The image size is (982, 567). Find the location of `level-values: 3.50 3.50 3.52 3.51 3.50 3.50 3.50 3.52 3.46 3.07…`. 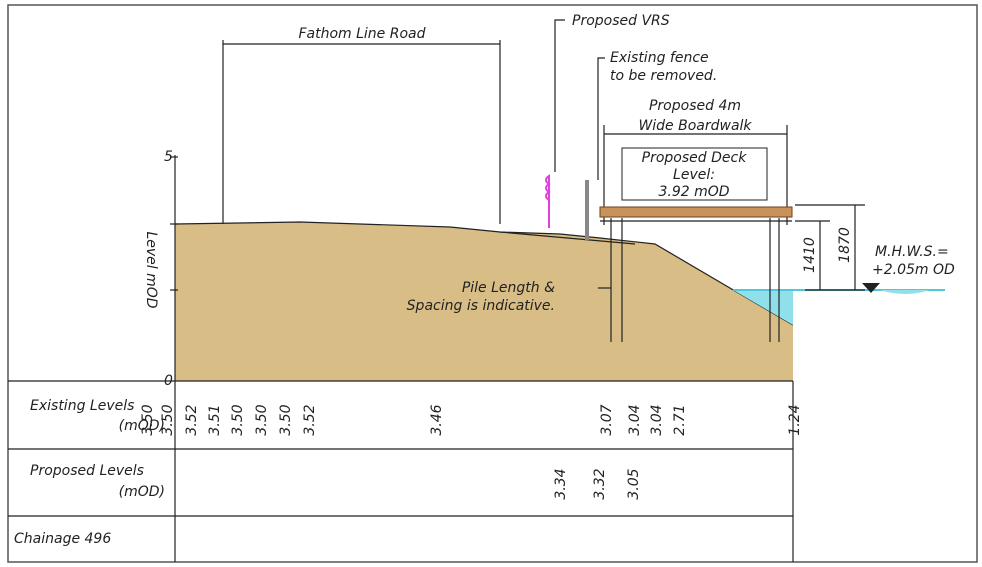

level-values: 3.50 3.50 3.52 3.51 3.50 3.50 3.50 3.52 3.46 3.07… is located at coordinates (471, 451).